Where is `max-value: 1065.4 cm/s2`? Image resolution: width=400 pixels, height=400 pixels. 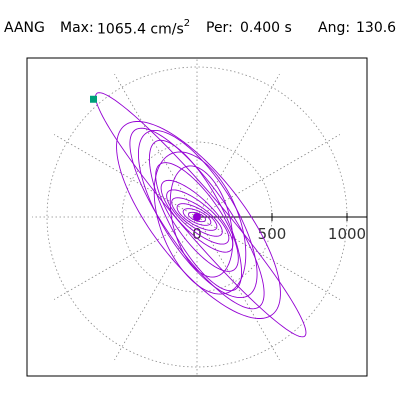
max-value: 1065.4 cm/s2 is located at coordinates (144, 28).